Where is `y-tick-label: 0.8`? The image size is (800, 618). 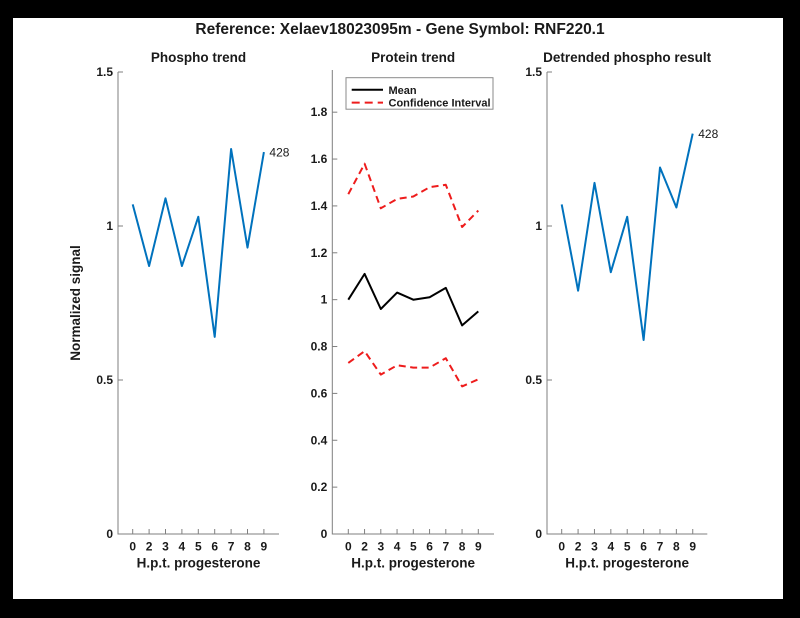 y-tick-label: 0.8 is located at coordinates (319, 347).